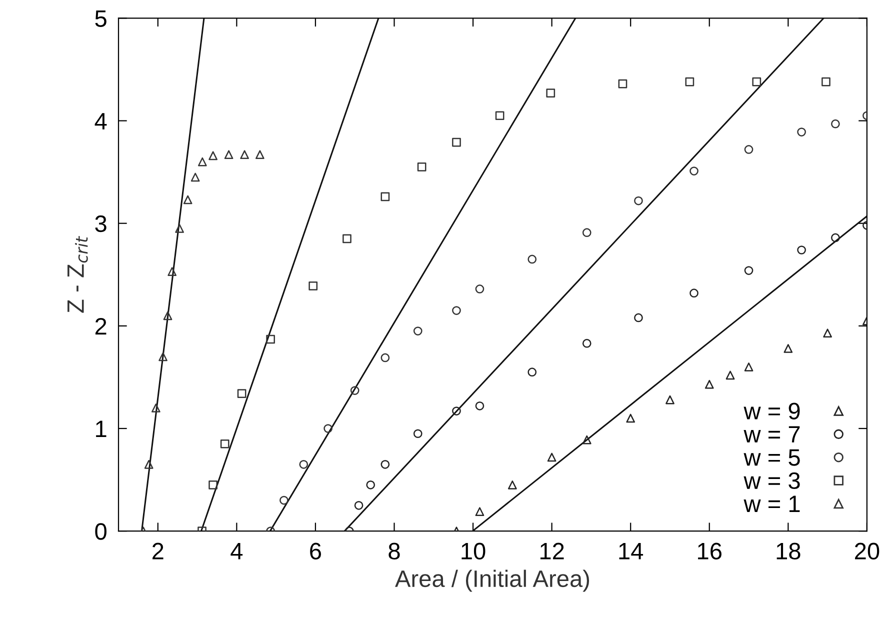 The height and width of the screenshot is (627, 891). Describe the element at coordinates (100, 223) in the screenshot. I see `y-tick-label: 3` at that location.